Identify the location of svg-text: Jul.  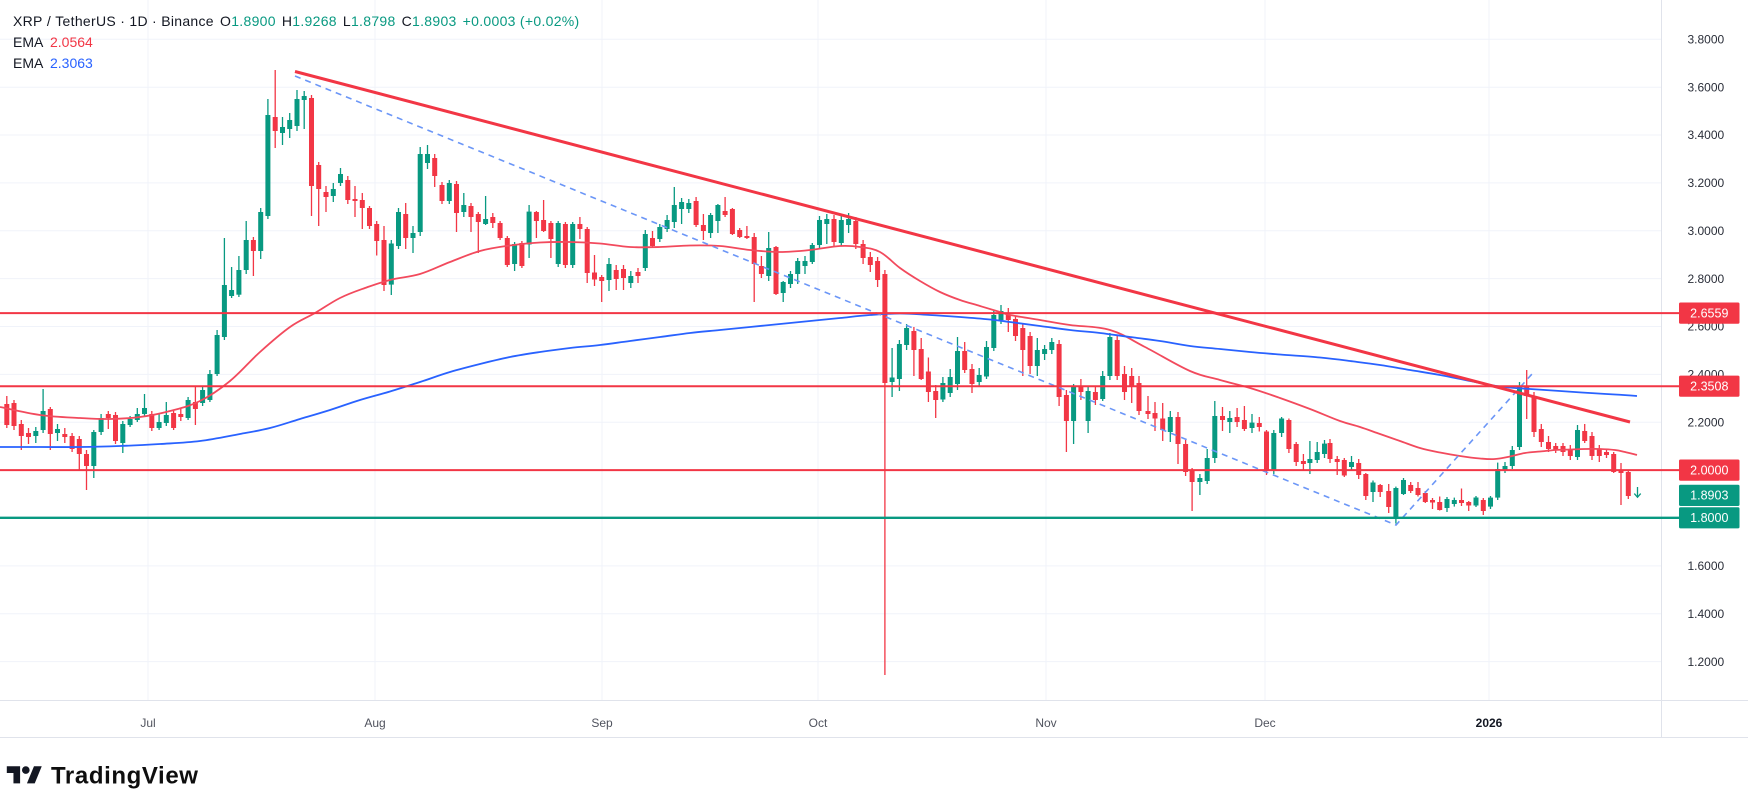
(147, 723).